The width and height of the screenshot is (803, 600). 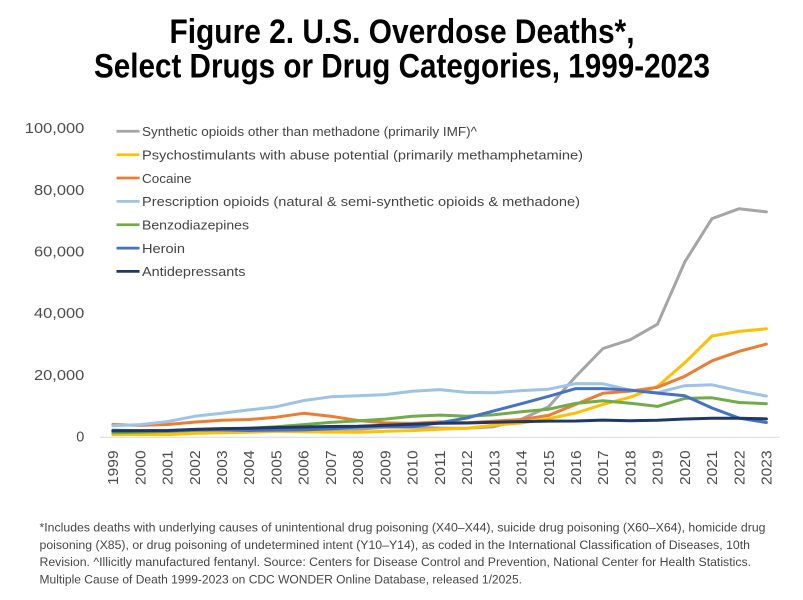 I want to click on svg-text: 100,000, so click(x=55, y=129).